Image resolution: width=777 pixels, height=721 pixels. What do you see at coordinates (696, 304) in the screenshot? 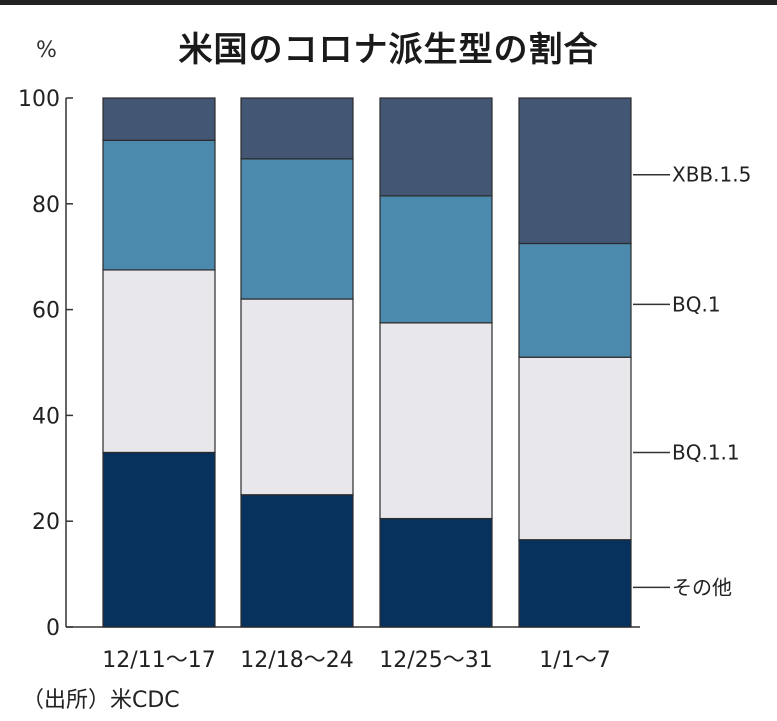
I see `legend-label-3: BQ.1` at bounding box center [696, 304].